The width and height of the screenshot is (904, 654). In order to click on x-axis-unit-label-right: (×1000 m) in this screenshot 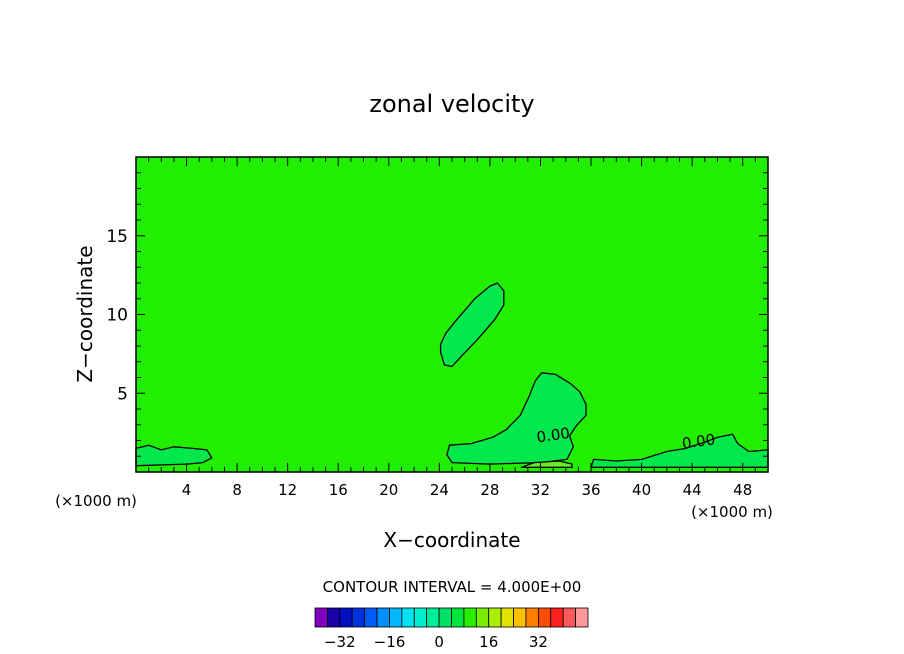, I will do `click(732, 512)`.